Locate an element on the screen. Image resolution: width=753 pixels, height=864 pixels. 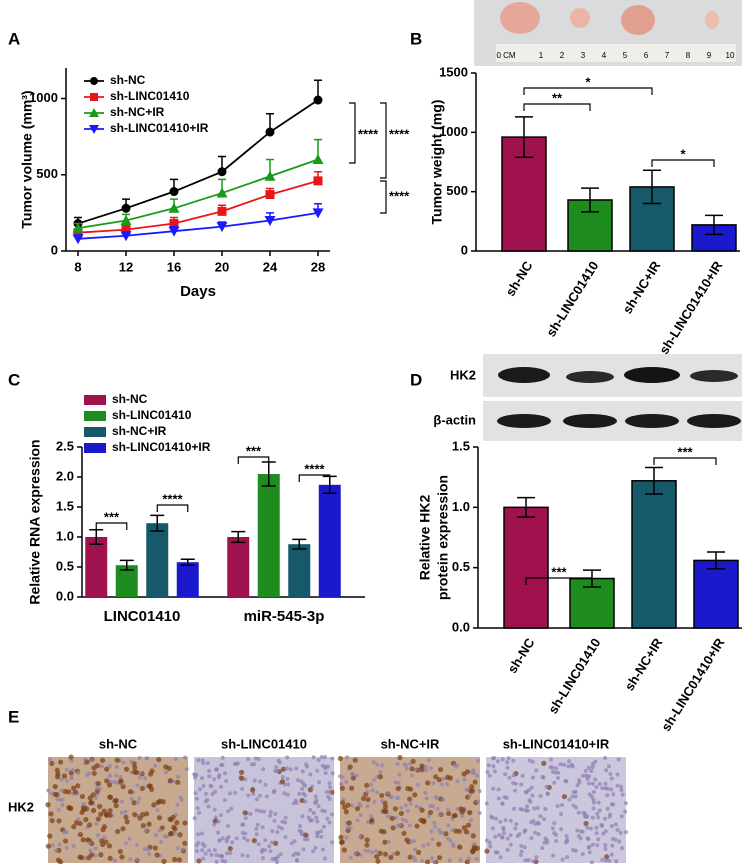
y-axis-label: Tumor volume (mm³) is located at coordinates (27, 159).